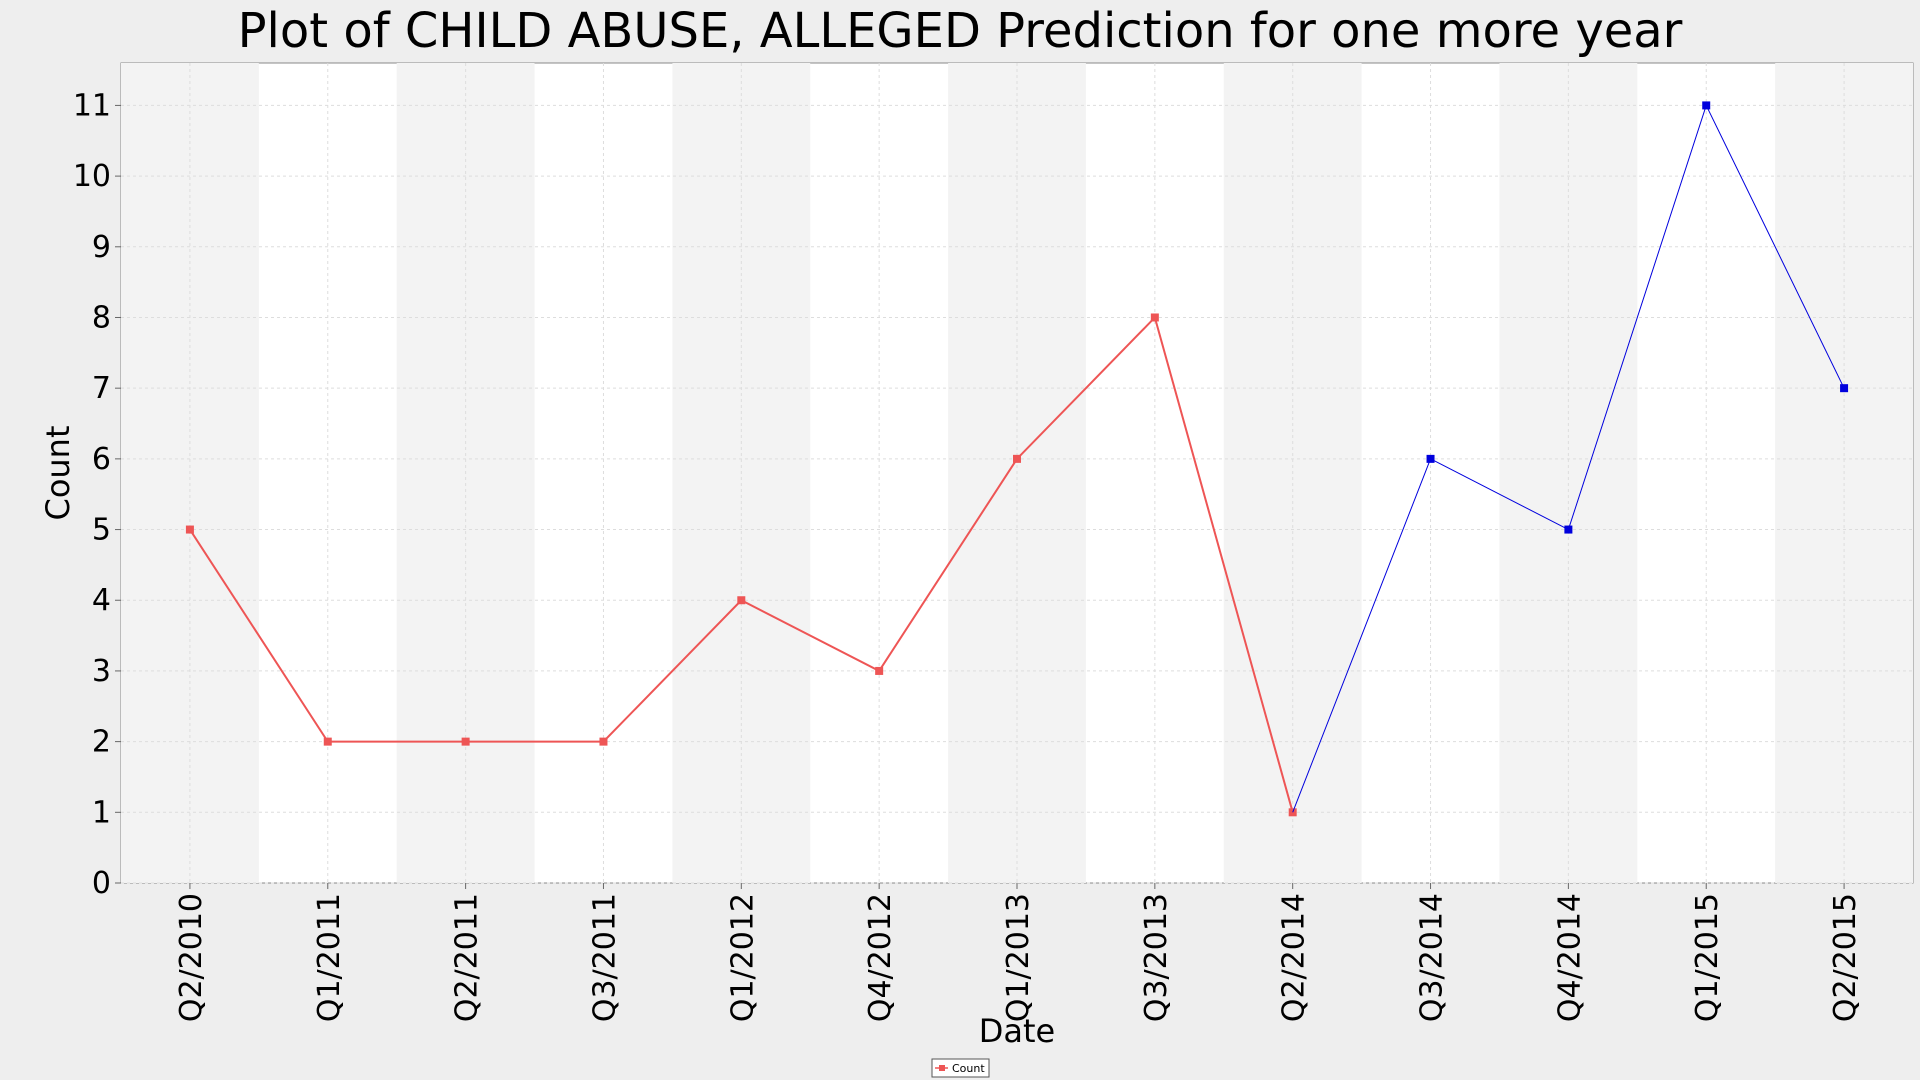 The image size is (1920, 1080). Describe the element at coordinates (58, 472) in the screenshot. I see `y-axis-label: Count` at that location.